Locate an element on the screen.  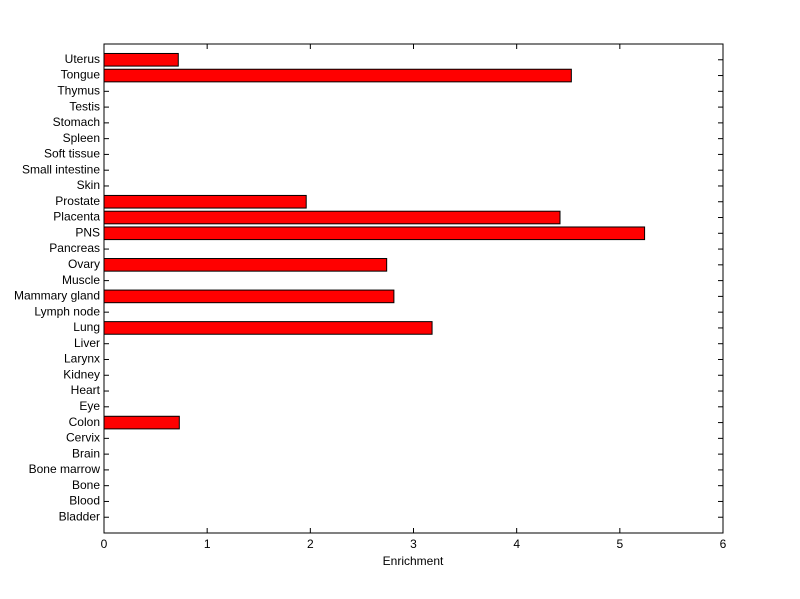
y-tick-label: Heart is located at coordinates (86, 390).